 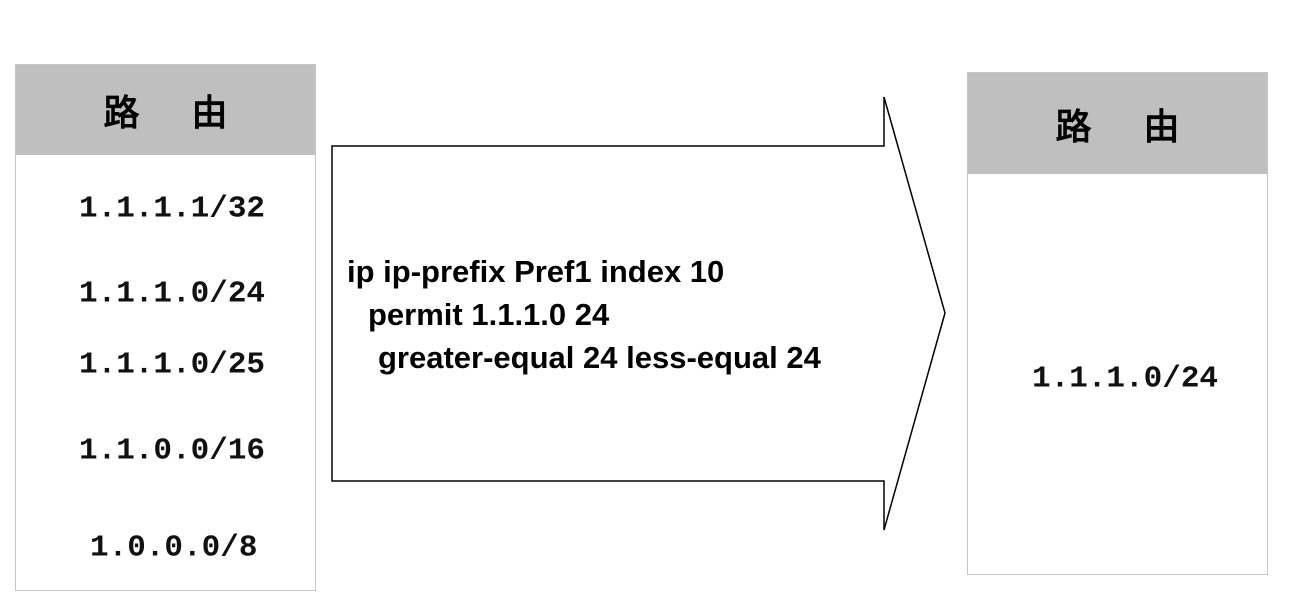 What do you see at coordinates (165, 110) in the screenshot?
I see `source-table-header: 路由` at bounding box center [165, 110].